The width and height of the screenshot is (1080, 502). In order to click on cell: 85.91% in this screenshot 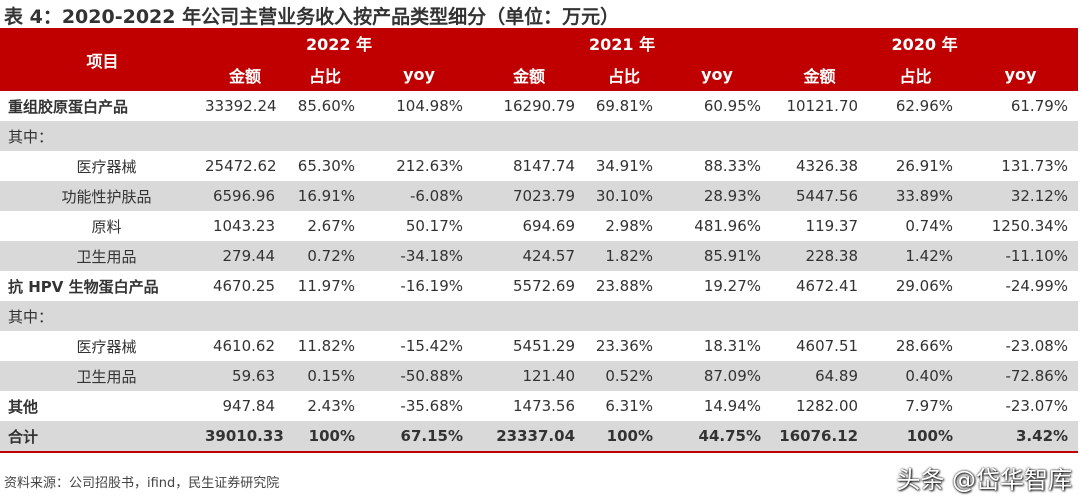, I will do `click(717, 256)`.